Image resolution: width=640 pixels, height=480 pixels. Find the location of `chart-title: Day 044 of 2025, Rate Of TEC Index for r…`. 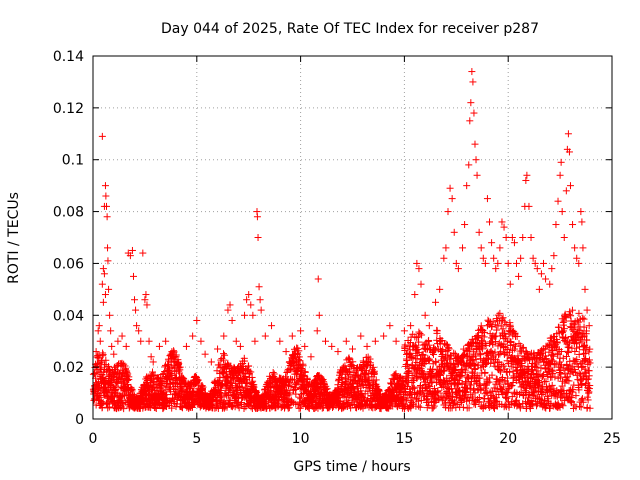

chart-title: Day 044 of 2025, Rate Of TEC Index for r… is located at coordinates (350, 29).